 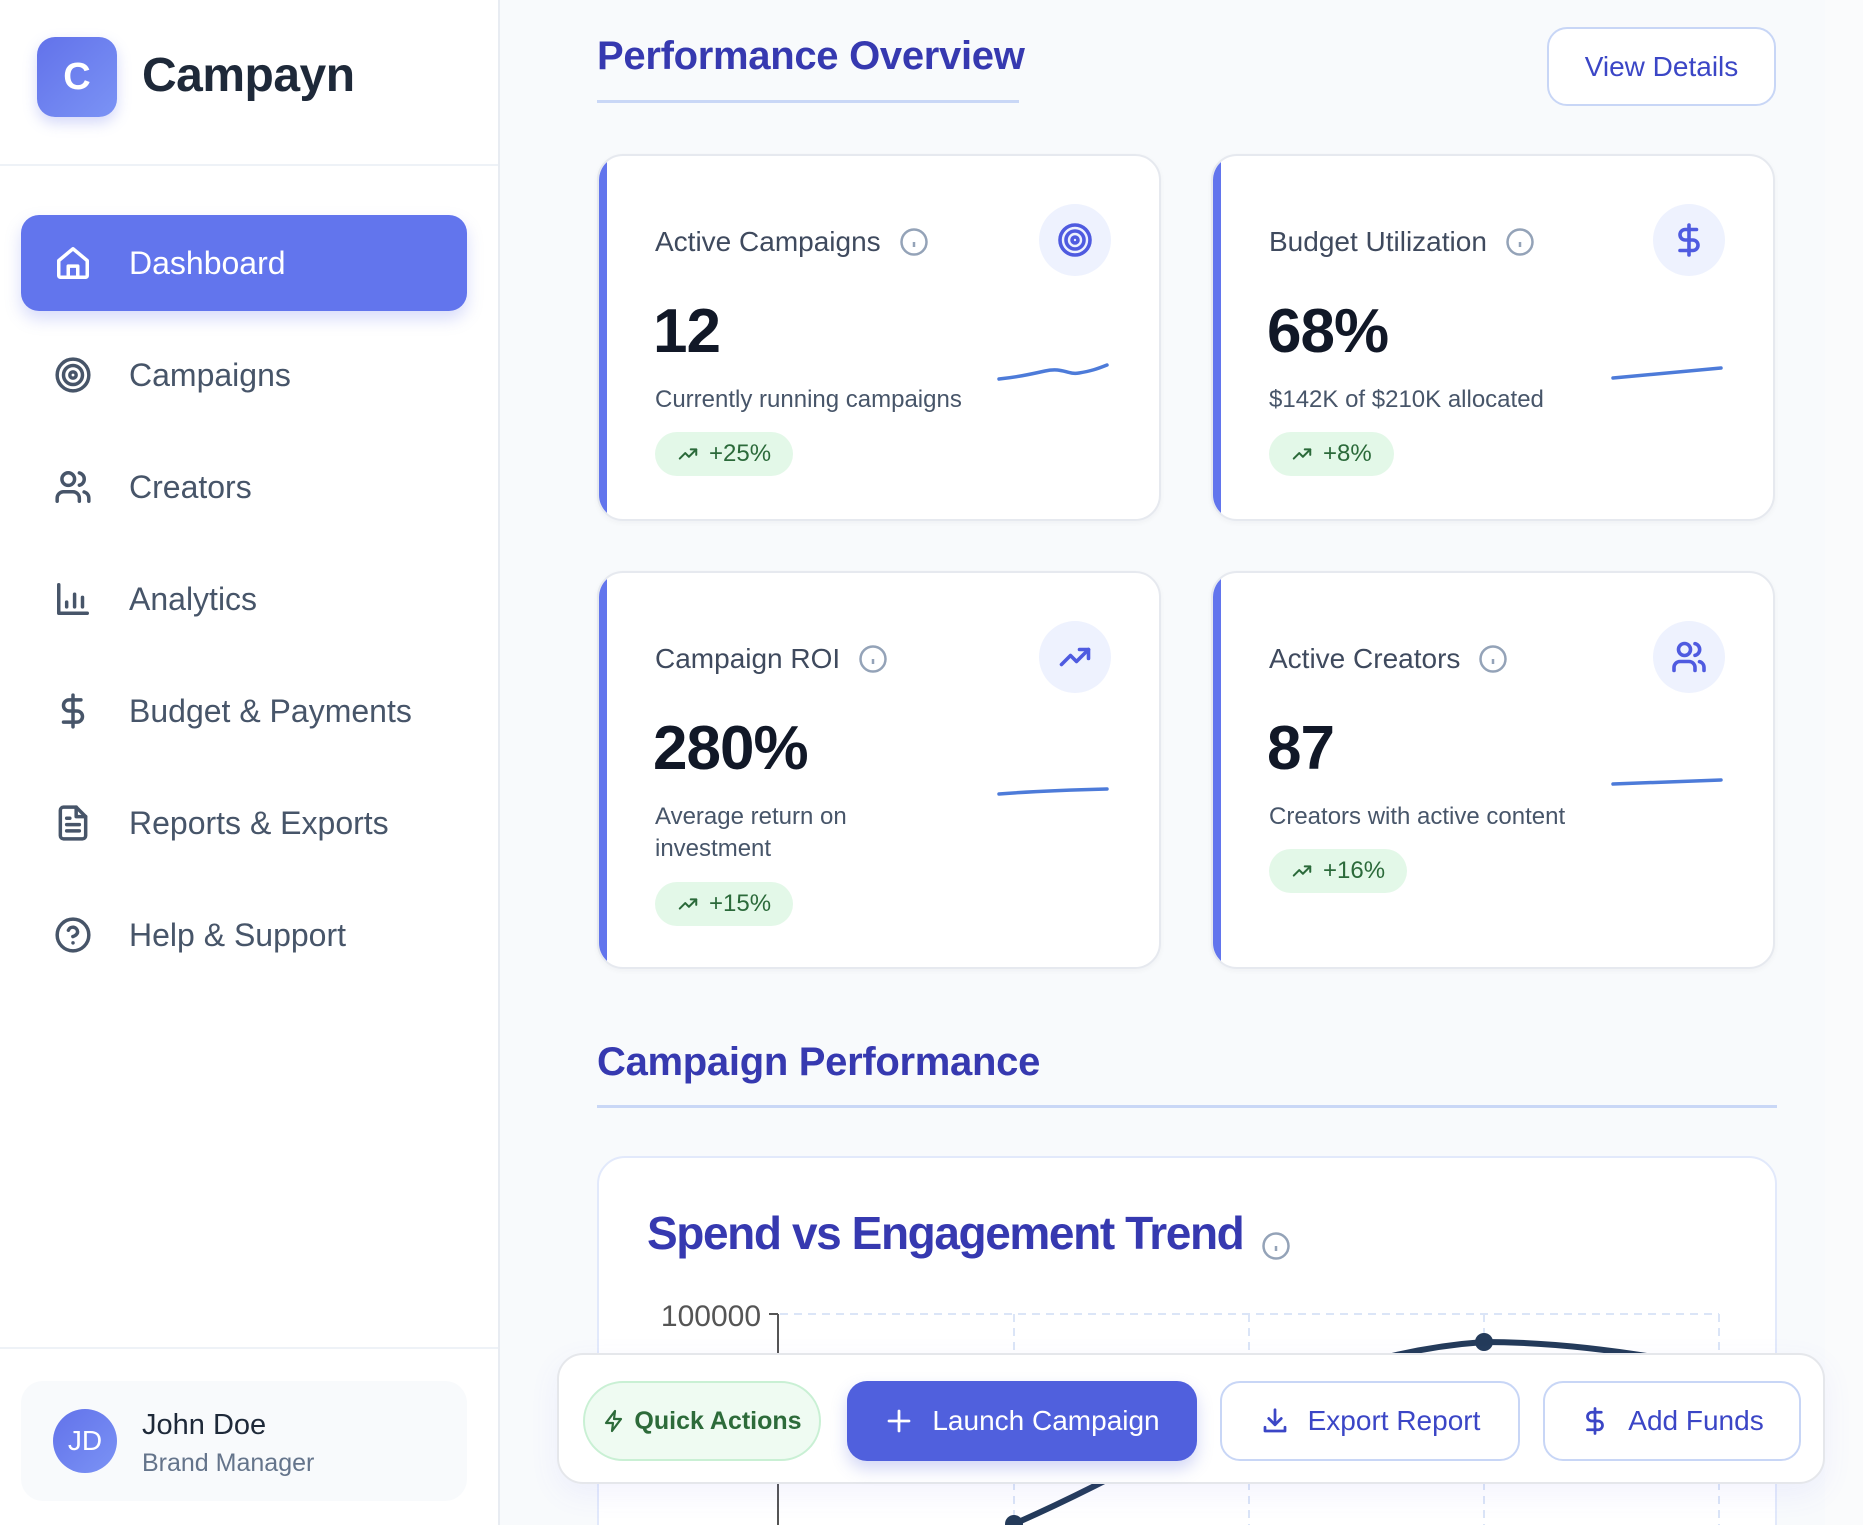 I want to click on sidebar-item-help-support: Help & Support, so click(x=244, y=935).